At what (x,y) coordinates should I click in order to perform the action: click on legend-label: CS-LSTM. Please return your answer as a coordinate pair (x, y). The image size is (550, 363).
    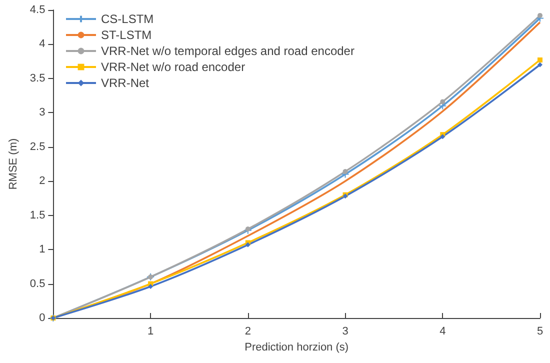
    Looking at the image, I should click on (127, 19).